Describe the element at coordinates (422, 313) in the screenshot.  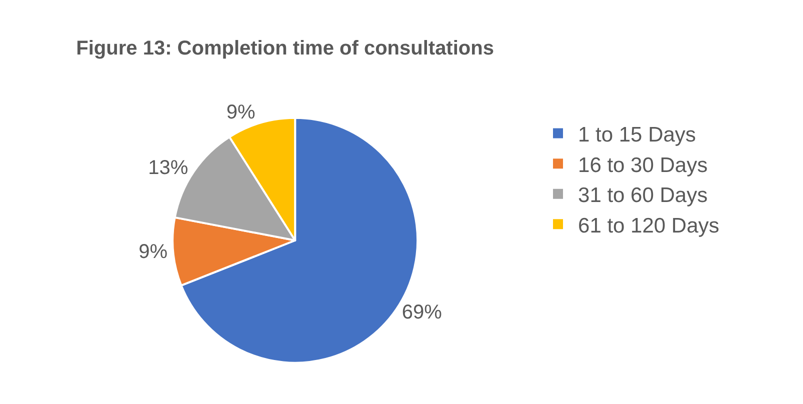
I see `data-label: 69%` at that location.